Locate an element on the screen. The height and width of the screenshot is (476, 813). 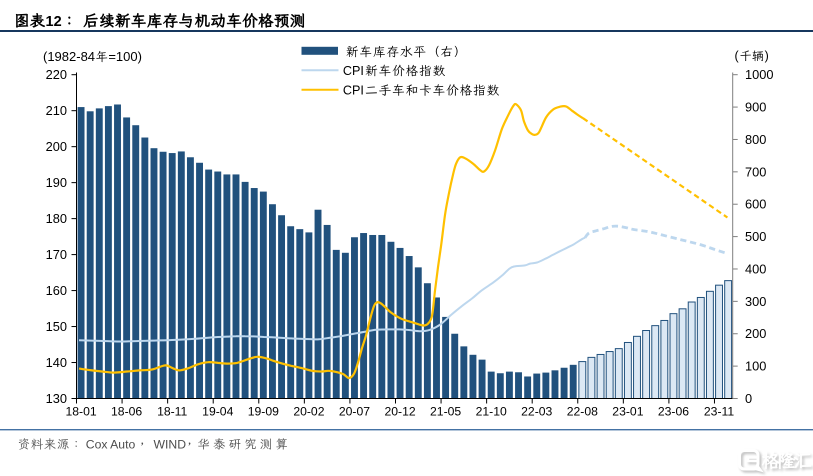
svg-text: 20-12 is located at coordinates (399, 412).